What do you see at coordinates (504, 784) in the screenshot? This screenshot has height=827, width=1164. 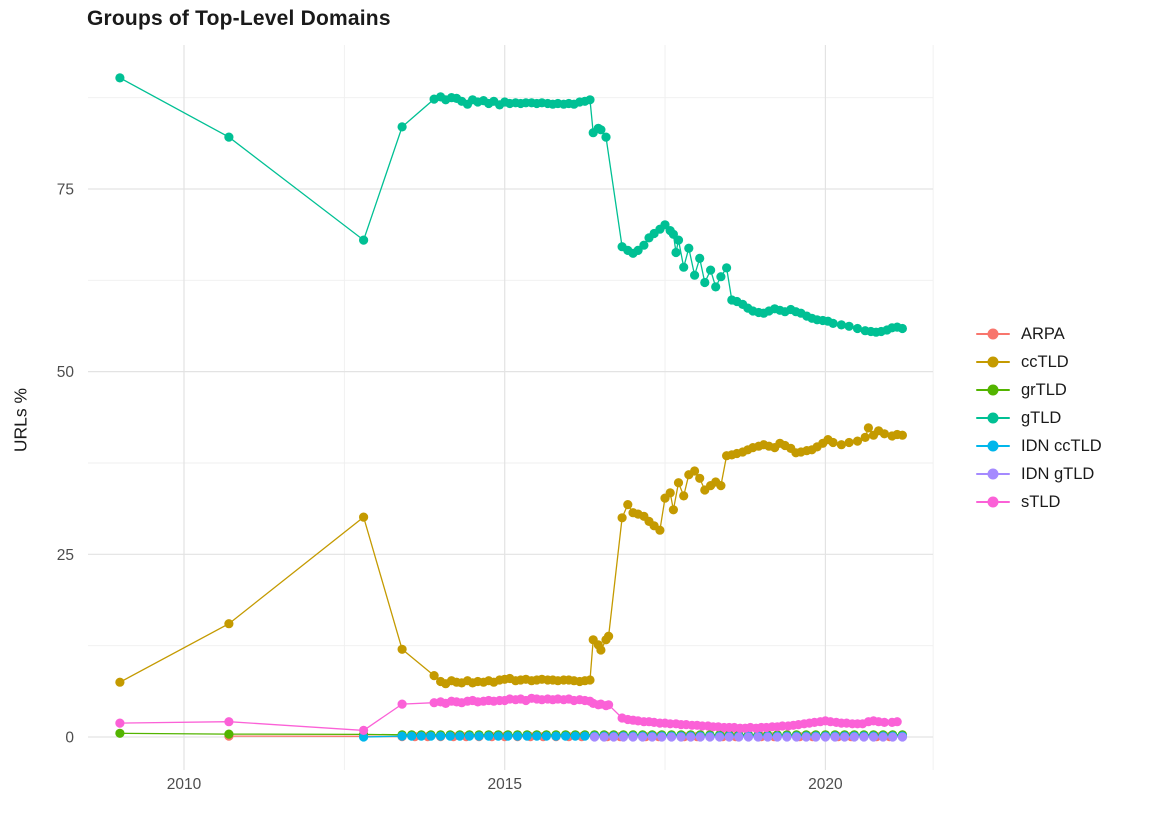 I see `x-tick-label: 2015` at bounding box center [504, 784].